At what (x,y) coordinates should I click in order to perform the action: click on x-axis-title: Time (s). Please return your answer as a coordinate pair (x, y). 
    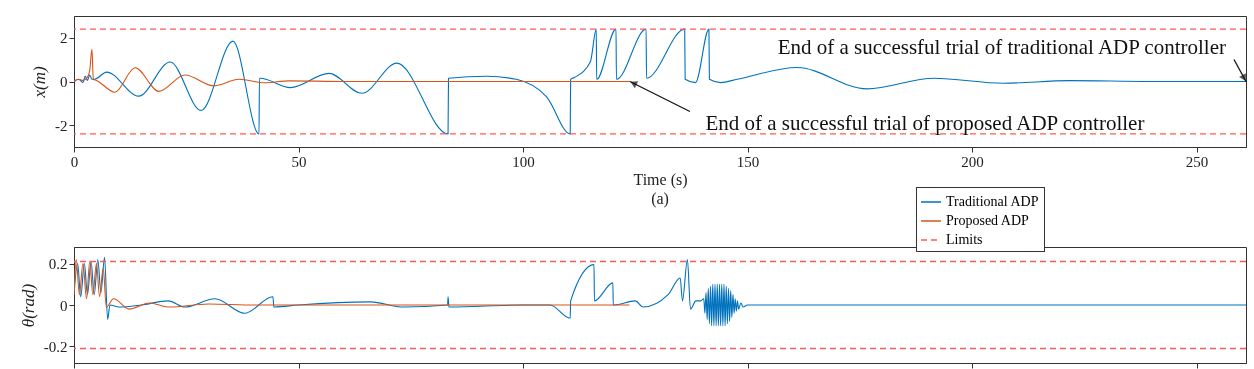
    Looking at the image, I should click on (660, 179).